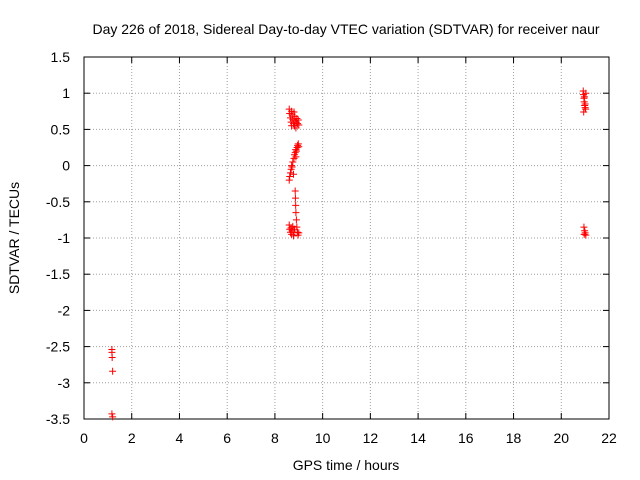  What do you see at coordinates (561, 438) in the screenshot?
I see `x-tick-label: 20` at bounding box center [561, 438].